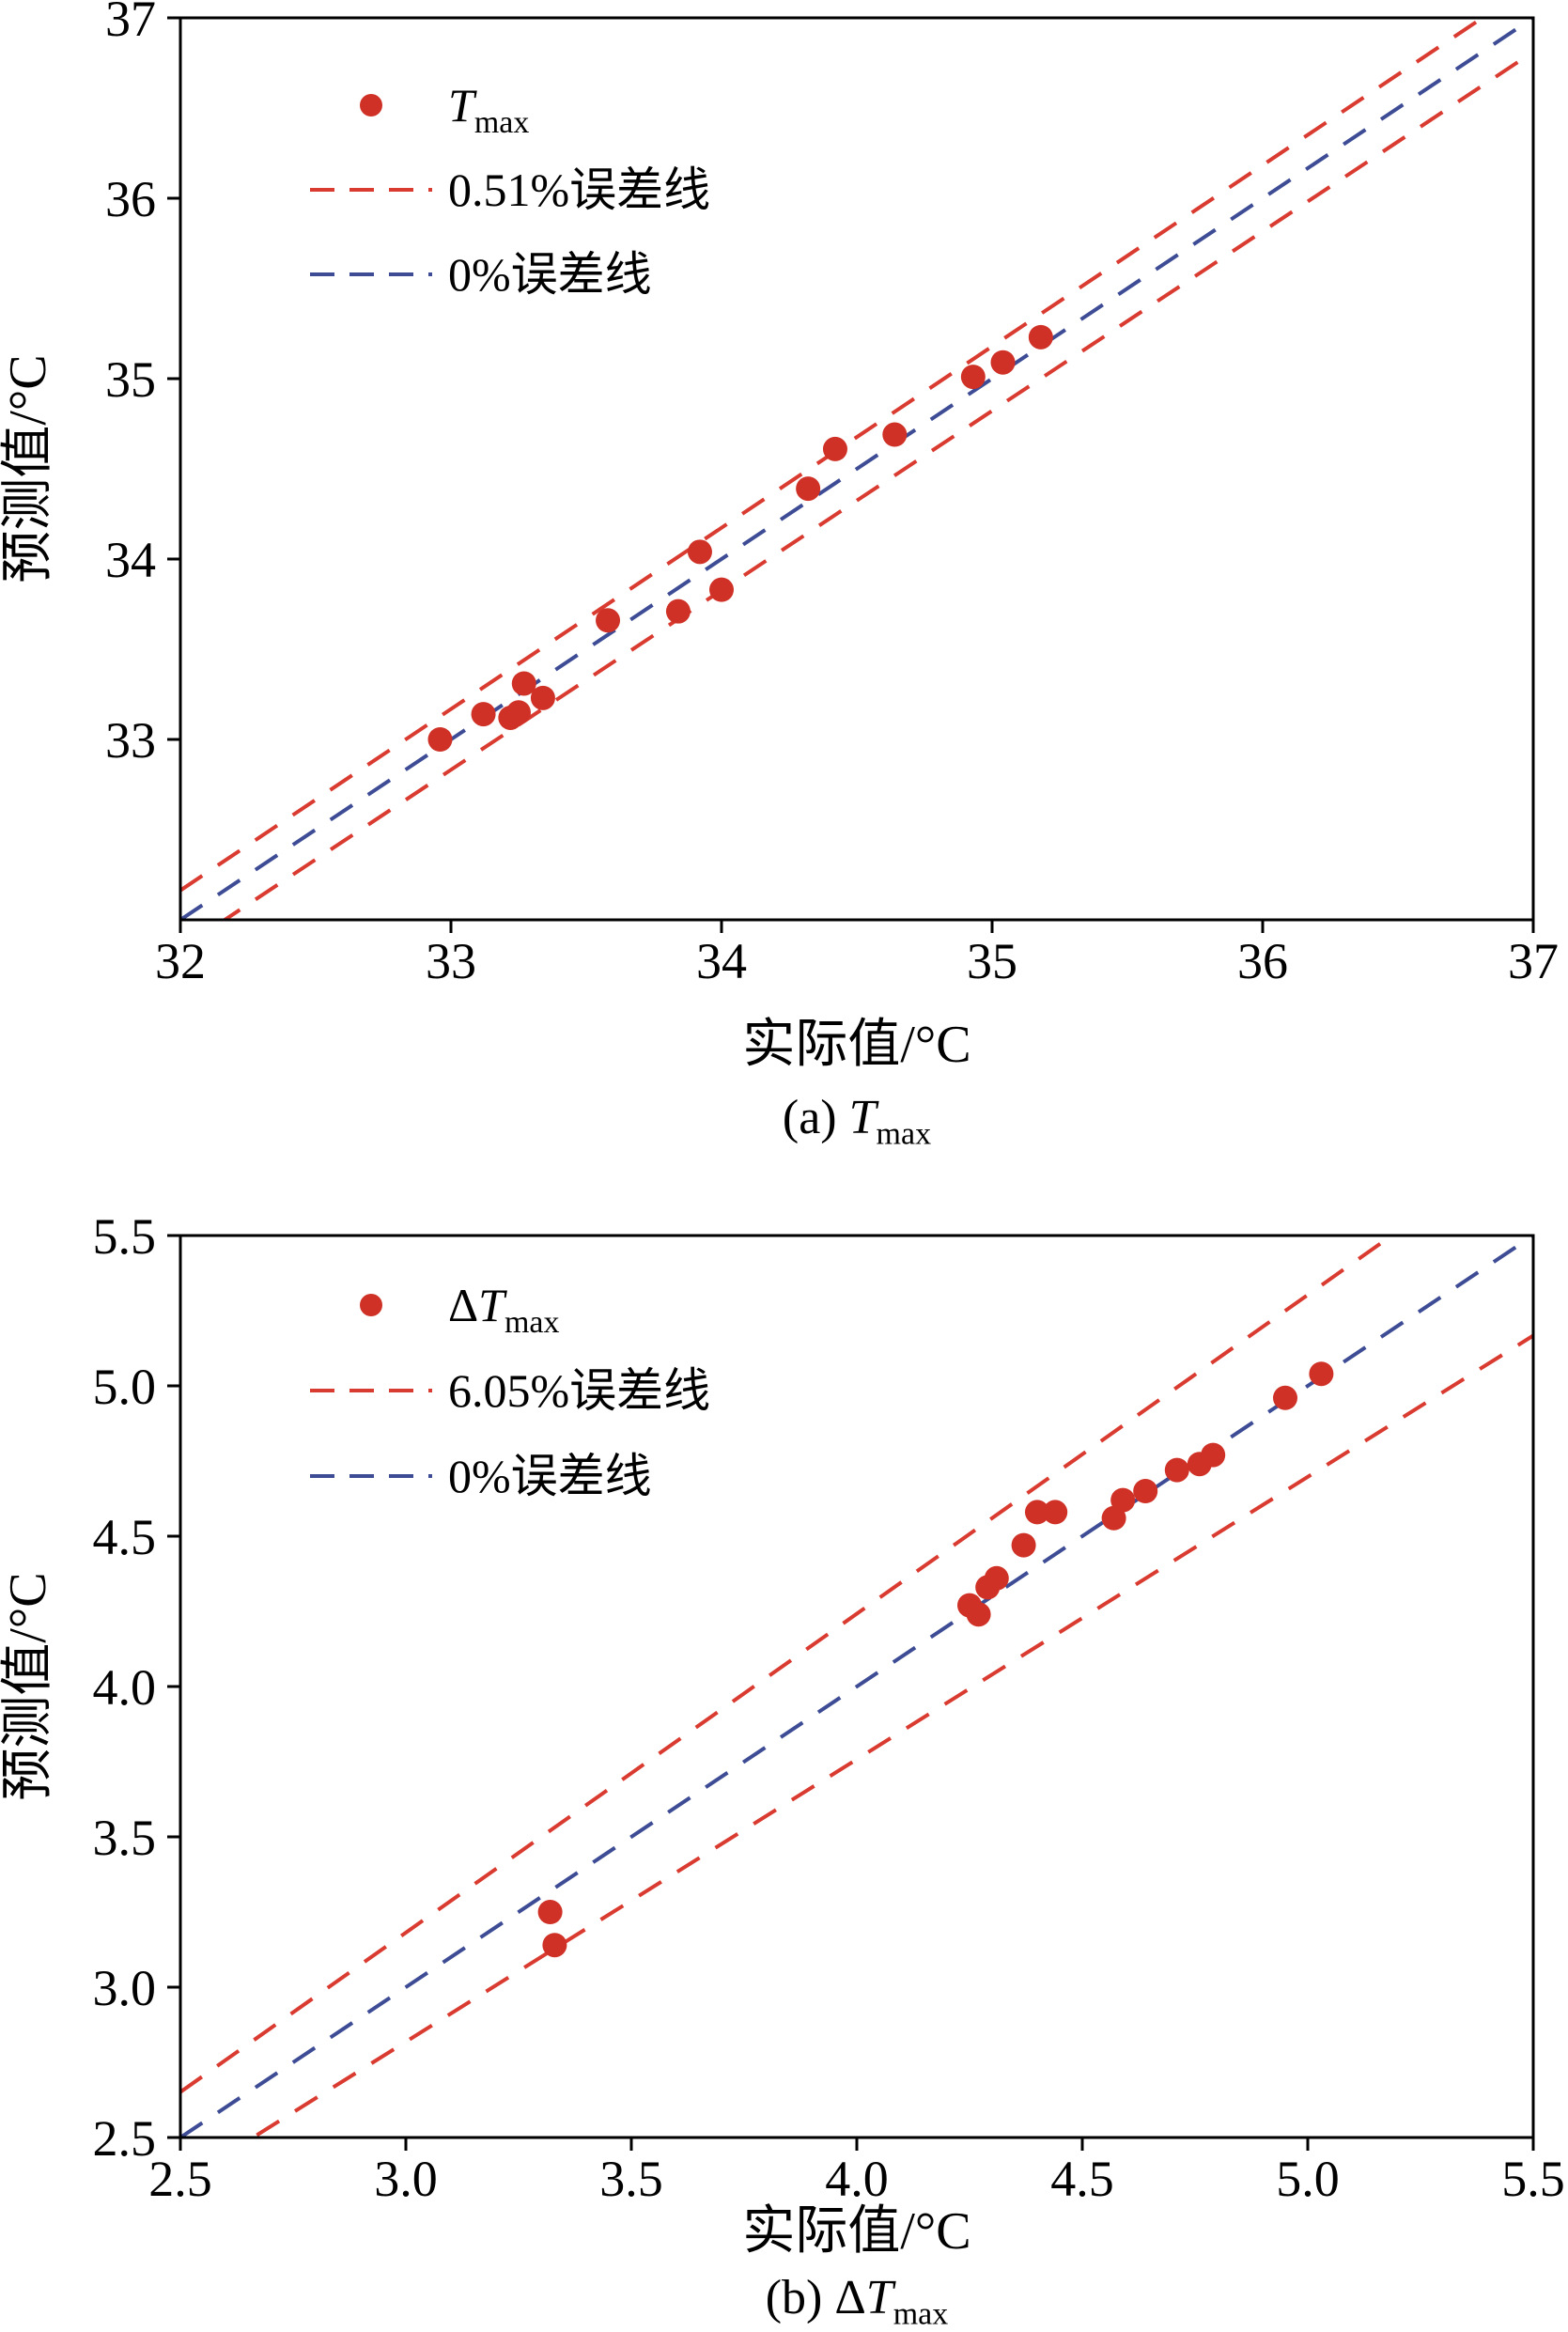  I want to click on legend-label: Tmax, so click(488, 109).